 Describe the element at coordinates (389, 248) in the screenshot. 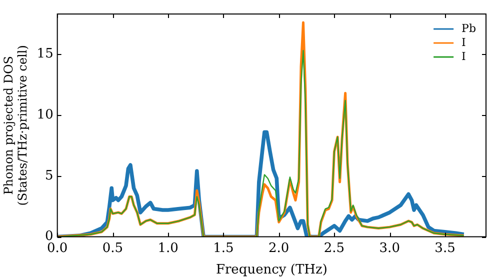

I see `x-tick-label: 3.0` at that location.